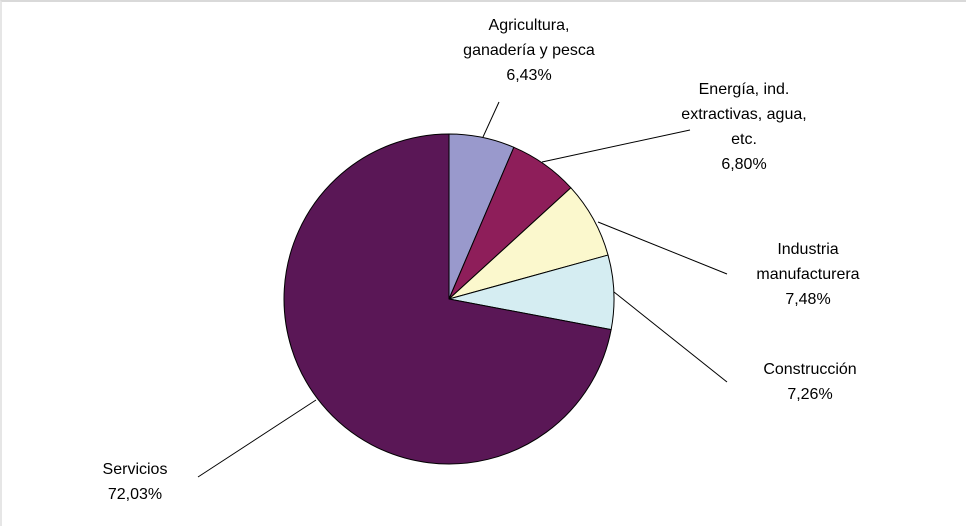  Describe the element at coordinates (807, 299) in the screenshot. I see `slice-value-label: 7,48%` at that location.